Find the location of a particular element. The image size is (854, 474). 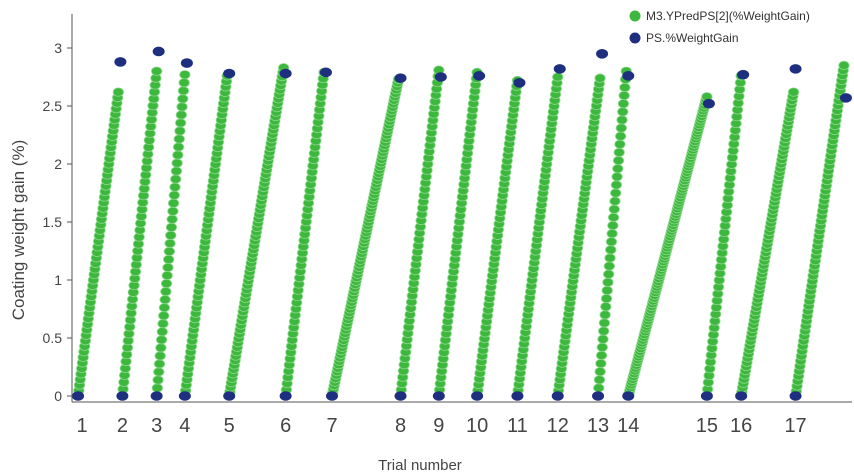

y-tick-label: 2.5 is located at coordinates (53, 106).